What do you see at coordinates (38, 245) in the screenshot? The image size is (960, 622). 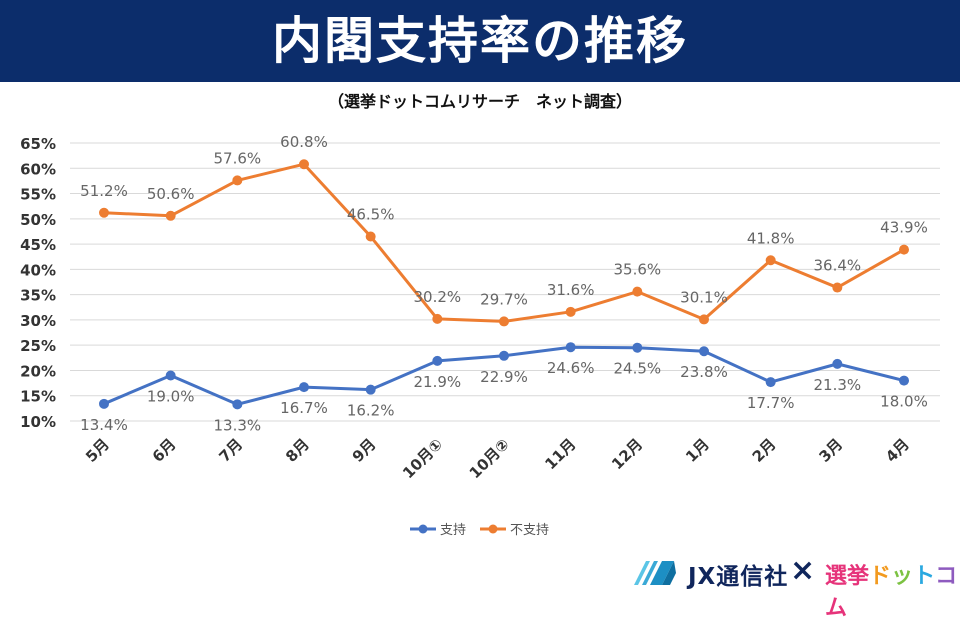 I see `y-tick-label: 45%` at bounding box center [38, 245].